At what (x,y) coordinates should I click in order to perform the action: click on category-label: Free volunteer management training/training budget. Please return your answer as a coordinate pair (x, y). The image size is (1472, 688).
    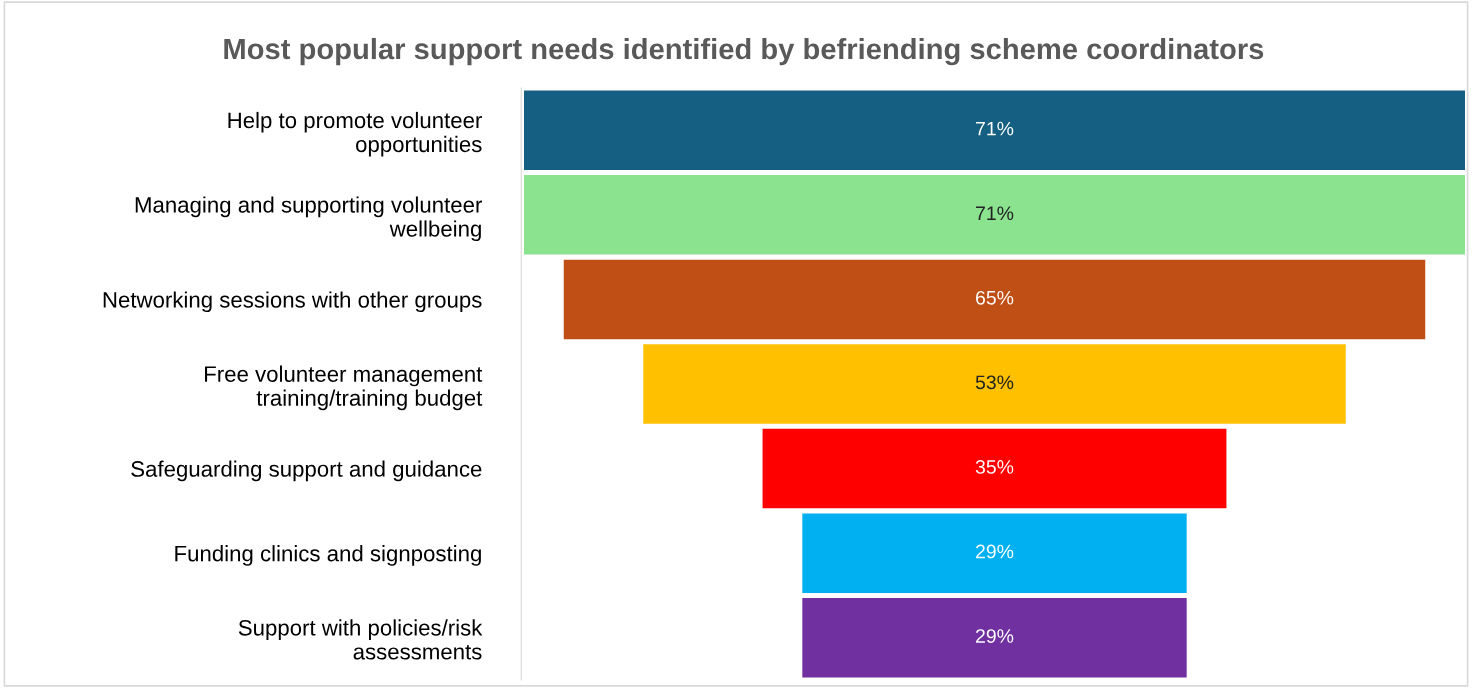
    Looking at the image, I should click on (344, 388).